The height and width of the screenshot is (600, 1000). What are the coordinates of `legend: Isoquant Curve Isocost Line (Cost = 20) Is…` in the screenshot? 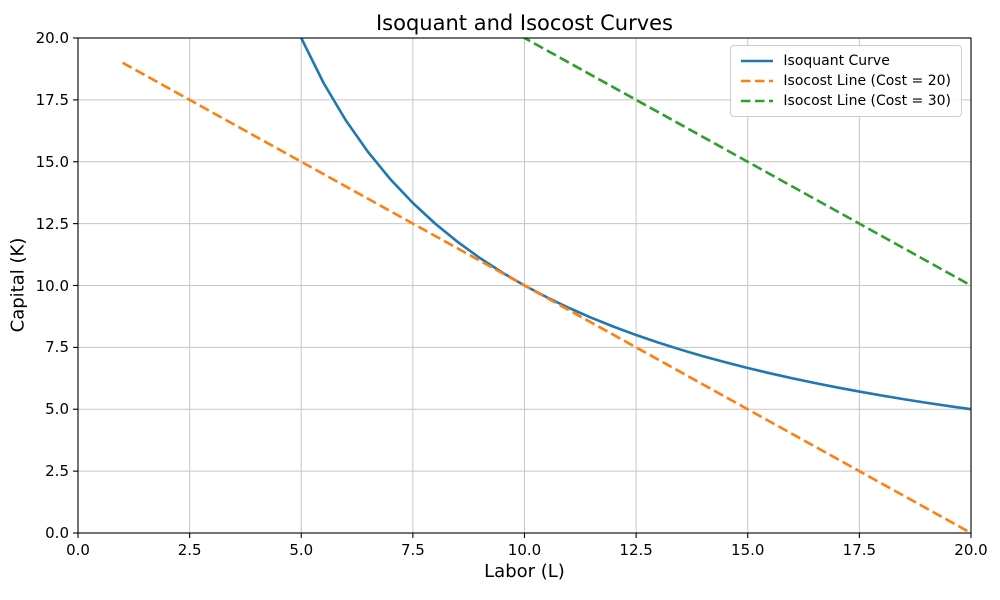 It's located at (846, 81).